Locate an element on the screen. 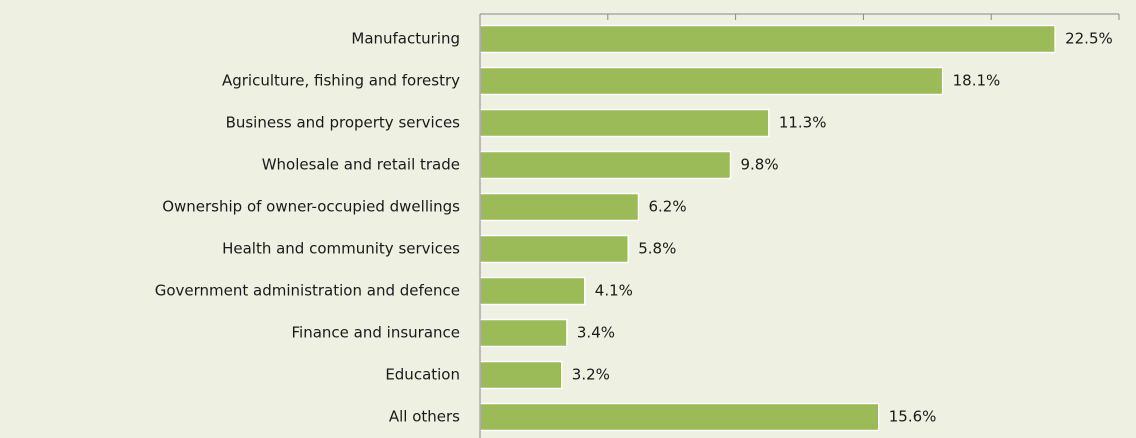 This screenshot has height=438, width=1136. value-label: 11.3% is located at coordinates (803, 123).